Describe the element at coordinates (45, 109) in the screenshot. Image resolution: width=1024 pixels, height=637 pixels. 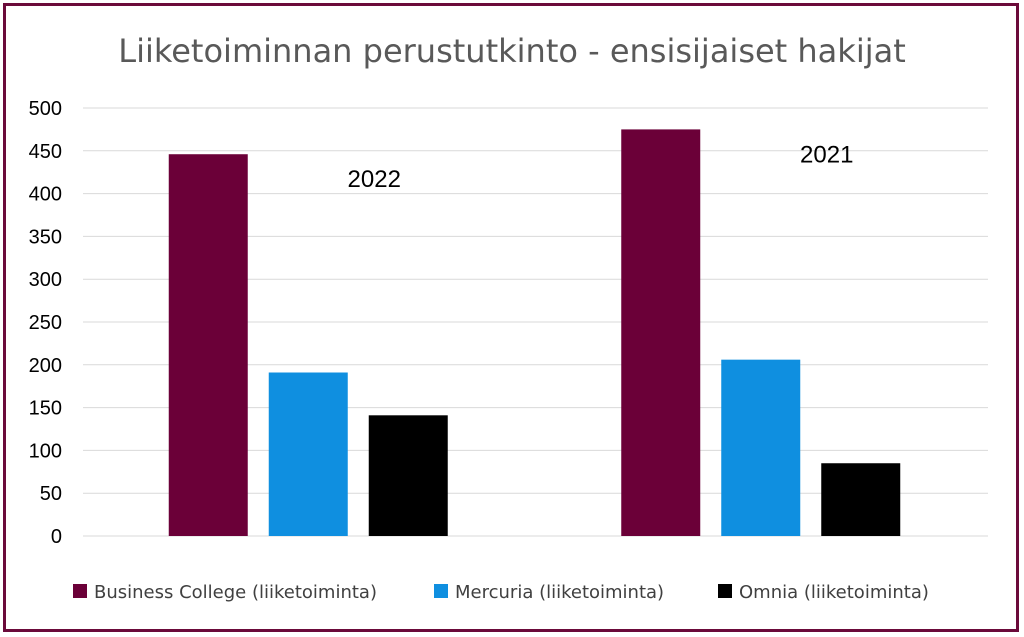
I see `y-tick-label: 500` at that location.